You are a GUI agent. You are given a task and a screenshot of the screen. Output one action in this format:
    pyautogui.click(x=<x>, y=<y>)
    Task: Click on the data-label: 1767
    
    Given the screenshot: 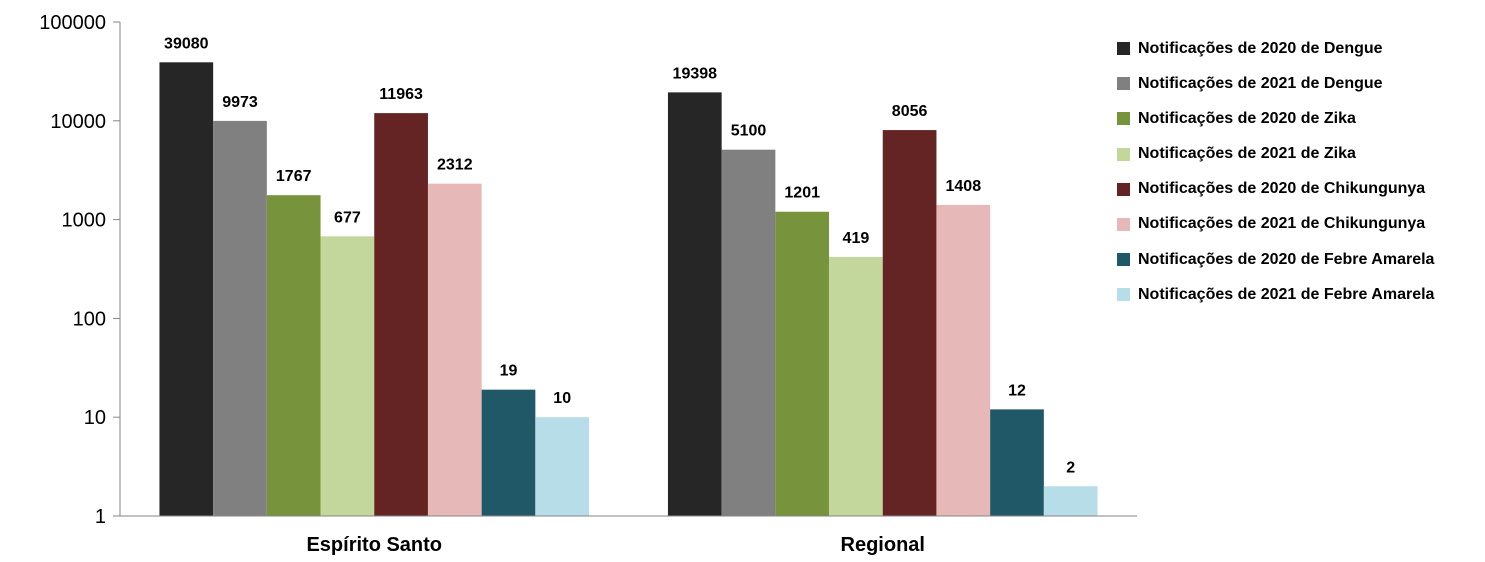 What is the action you would take?
    pyautogui.click(x=294, y=176)
    